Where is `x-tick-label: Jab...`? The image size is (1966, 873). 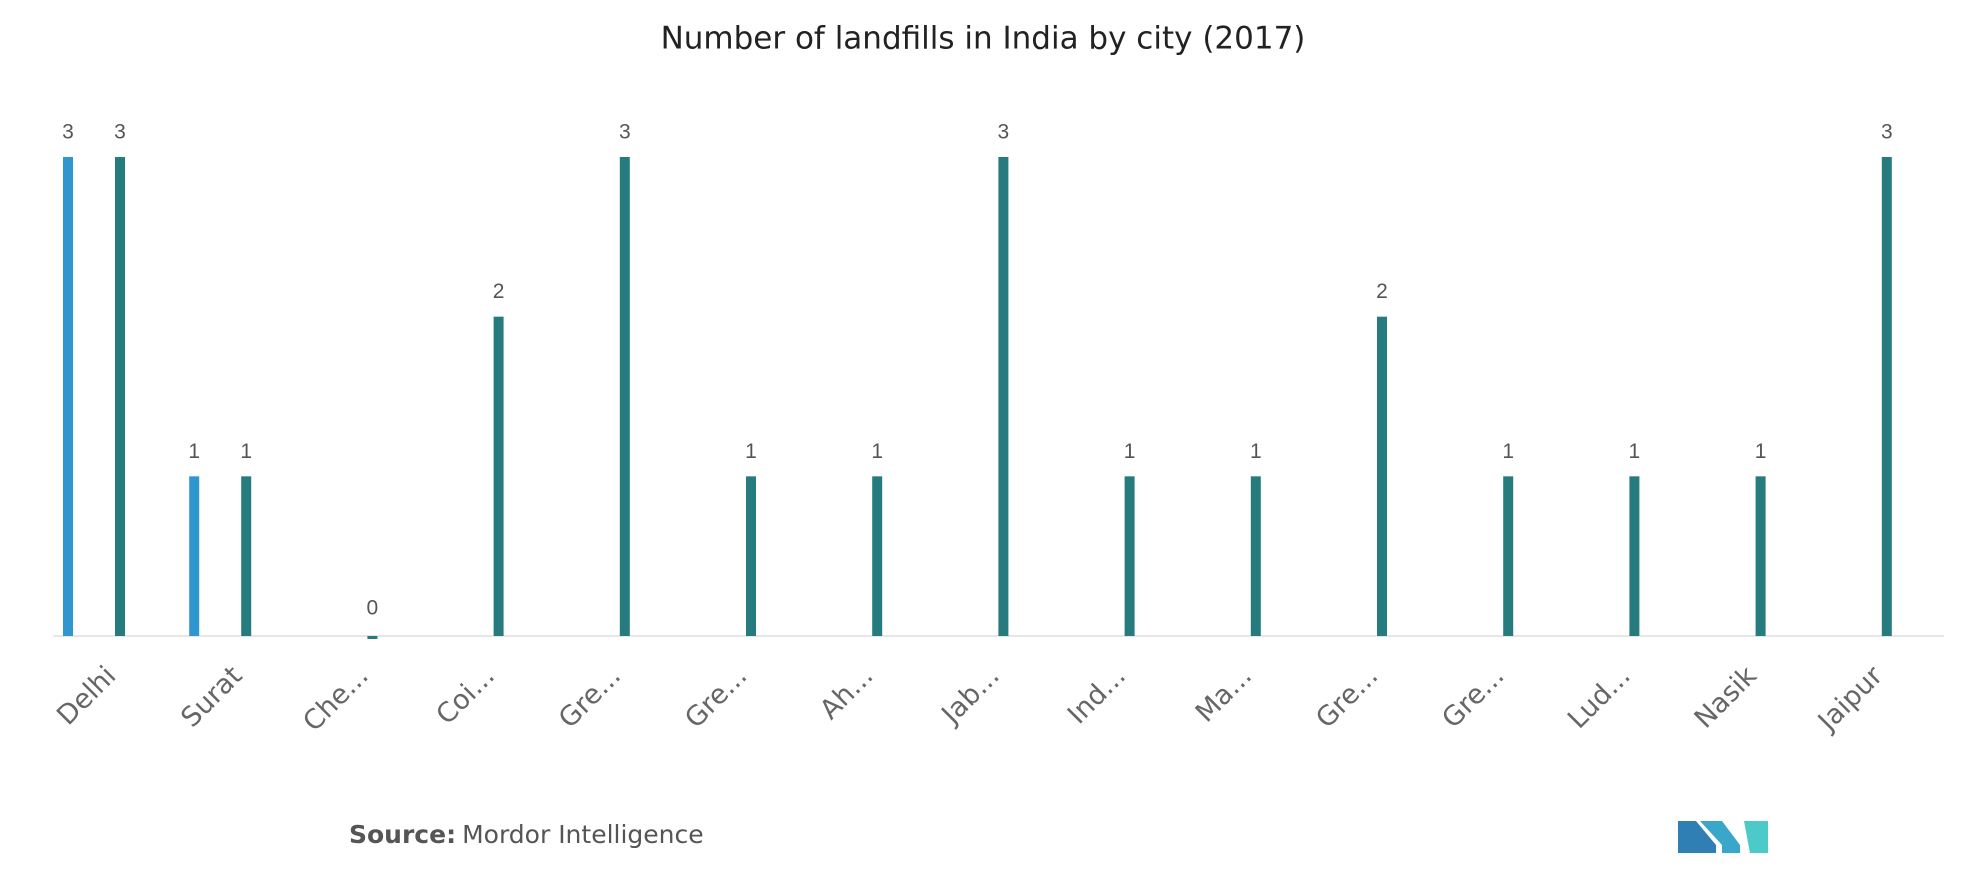
x-tick-label: Jab... is located at coordinates (970, 695).